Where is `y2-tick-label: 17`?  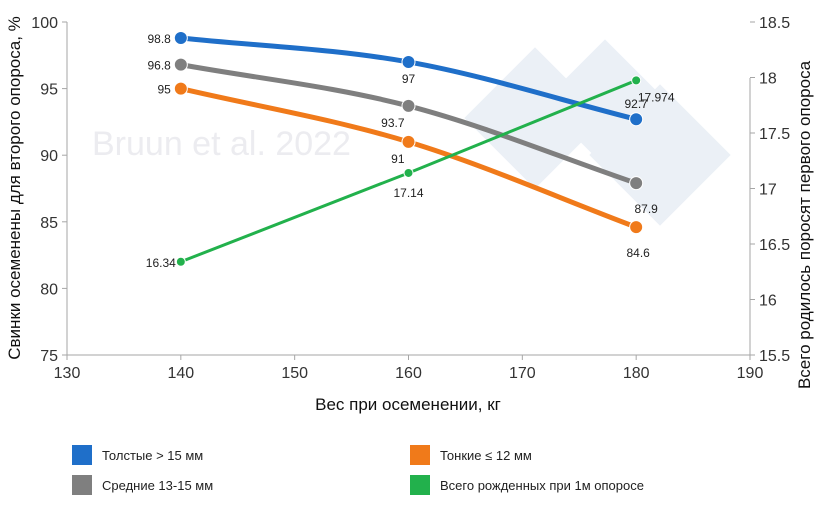 y2-tick-label: 17 is located at coordinates (768, 190).